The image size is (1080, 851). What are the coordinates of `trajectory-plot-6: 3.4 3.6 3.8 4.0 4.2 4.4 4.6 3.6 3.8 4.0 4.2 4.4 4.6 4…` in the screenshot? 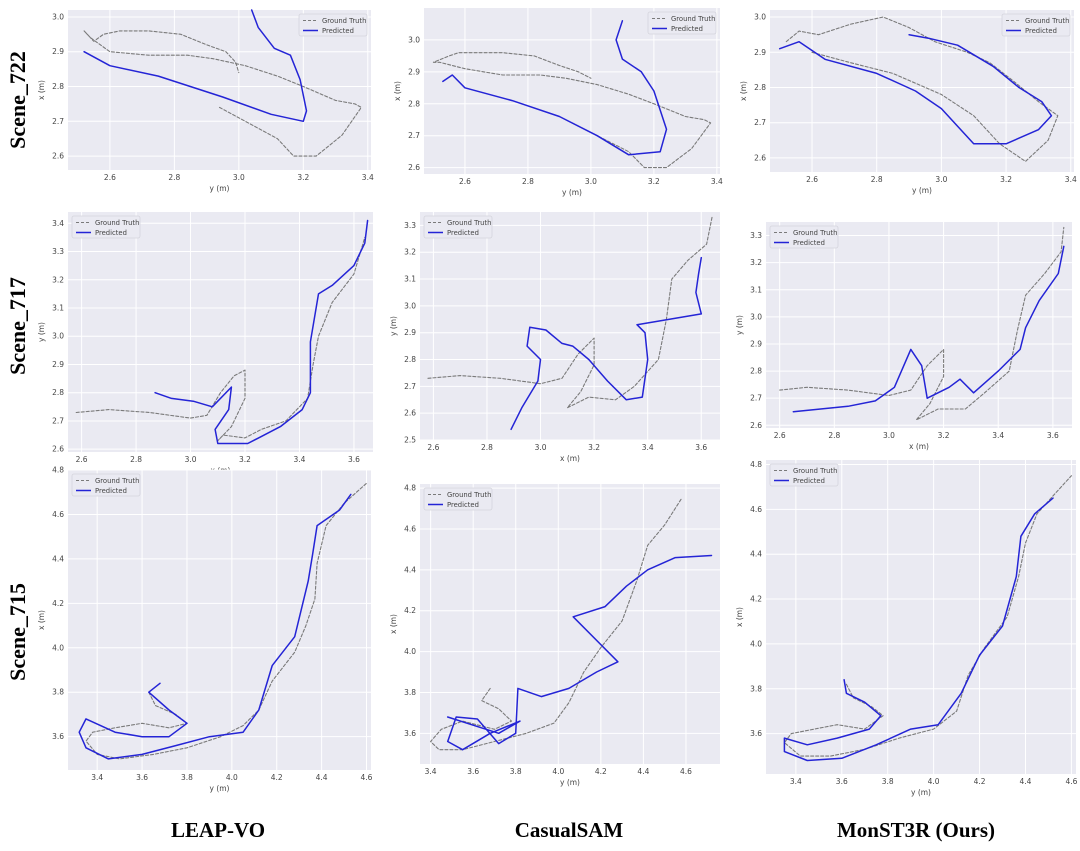 It's located at (205, 630).